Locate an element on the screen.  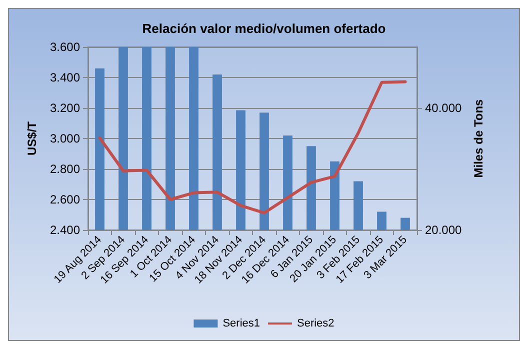
legend-label: Series2 is located at coordinates (315, 324).